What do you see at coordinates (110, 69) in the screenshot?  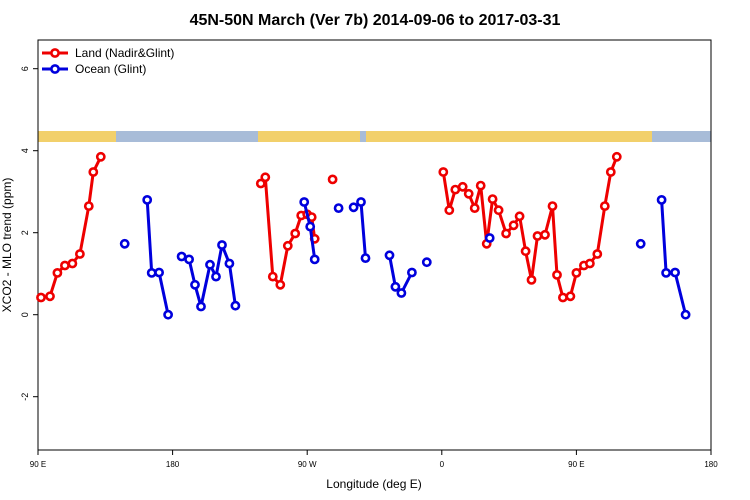 I see `legend-label: Ocean (Glint)` at bounding box center [110, 69].